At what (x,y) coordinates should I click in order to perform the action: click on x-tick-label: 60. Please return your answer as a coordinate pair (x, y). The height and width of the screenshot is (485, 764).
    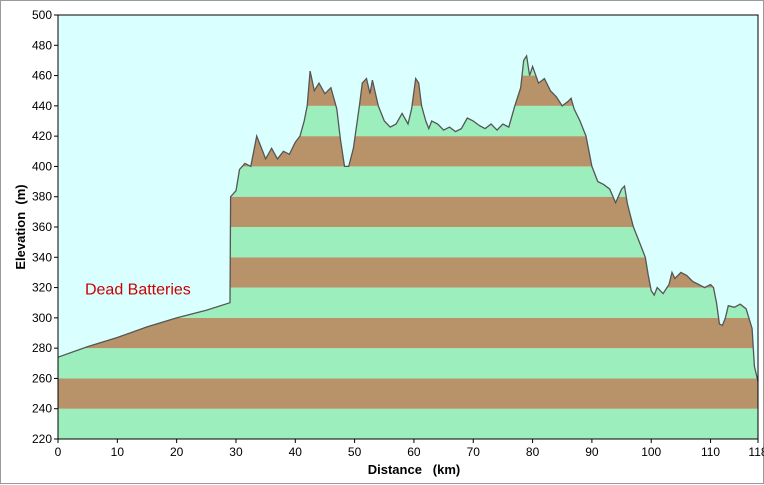
    Looking at the image, I should click on (414, 452).